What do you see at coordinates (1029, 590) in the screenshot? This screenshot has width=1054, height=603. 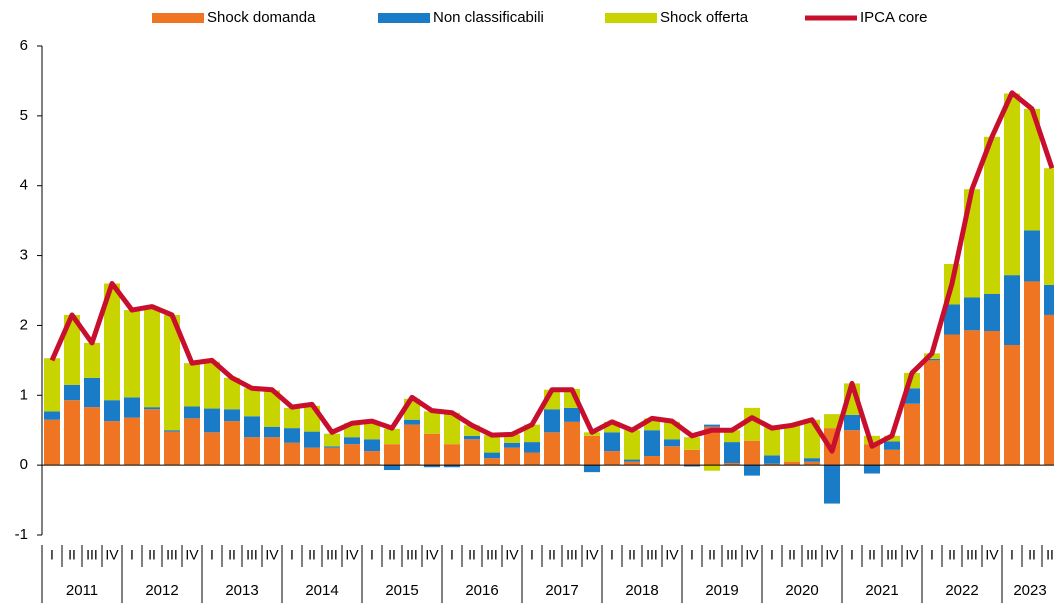 I see `year-label: 2023` at bounding box center [1029, 590].